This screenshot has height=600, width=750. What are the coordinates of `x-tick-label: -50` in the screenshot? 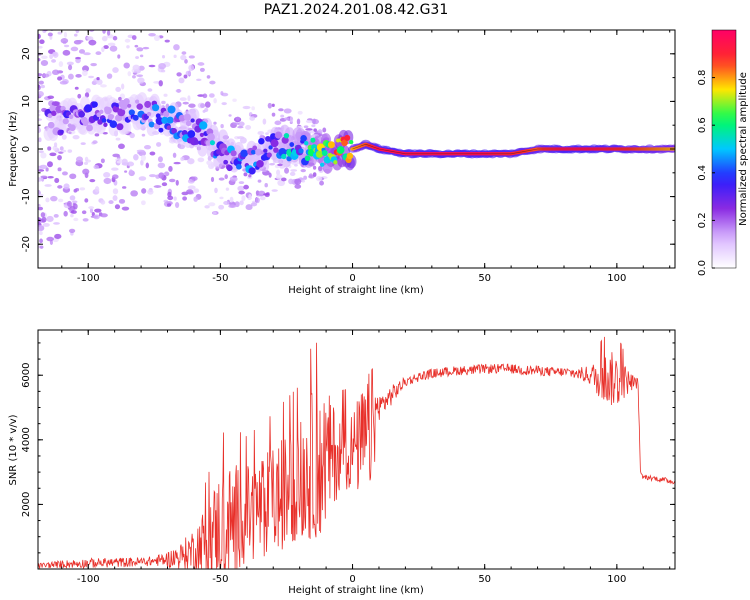 It's located at (220, 278).